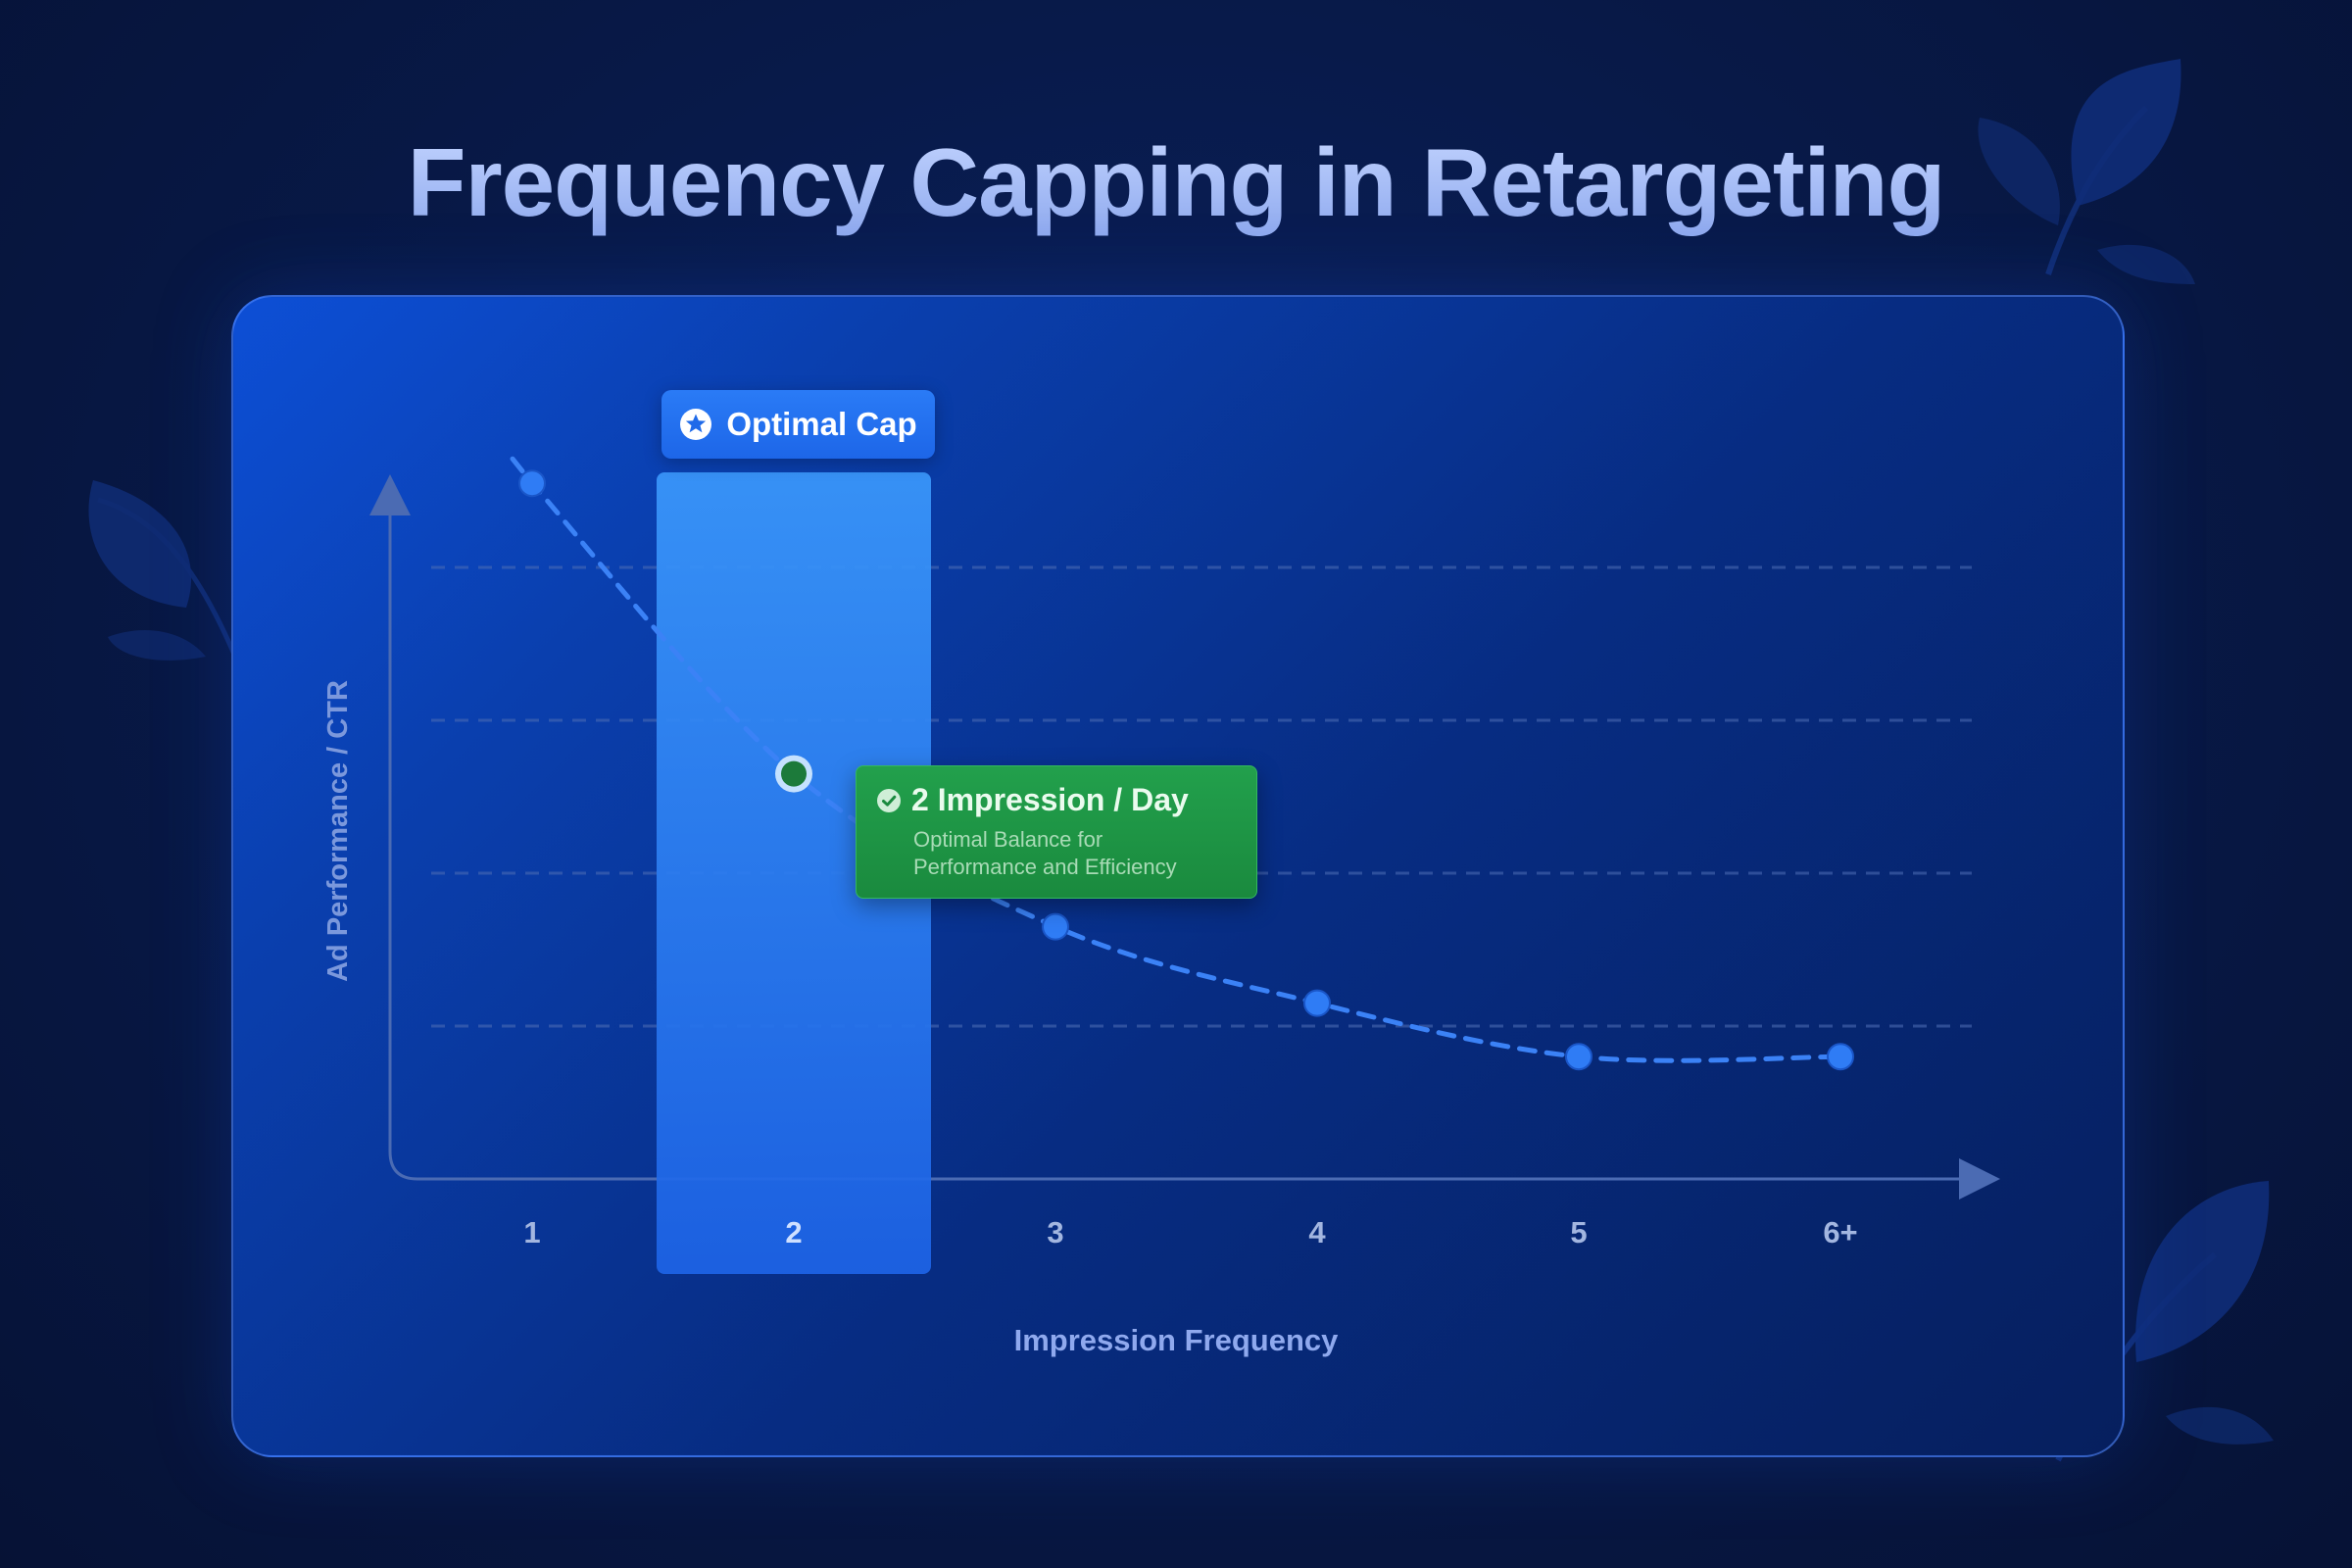  What do you see at coordinates (1194, 1175) in the screenshot?
I see `x-axis` at bounding box center [1194, 1175].